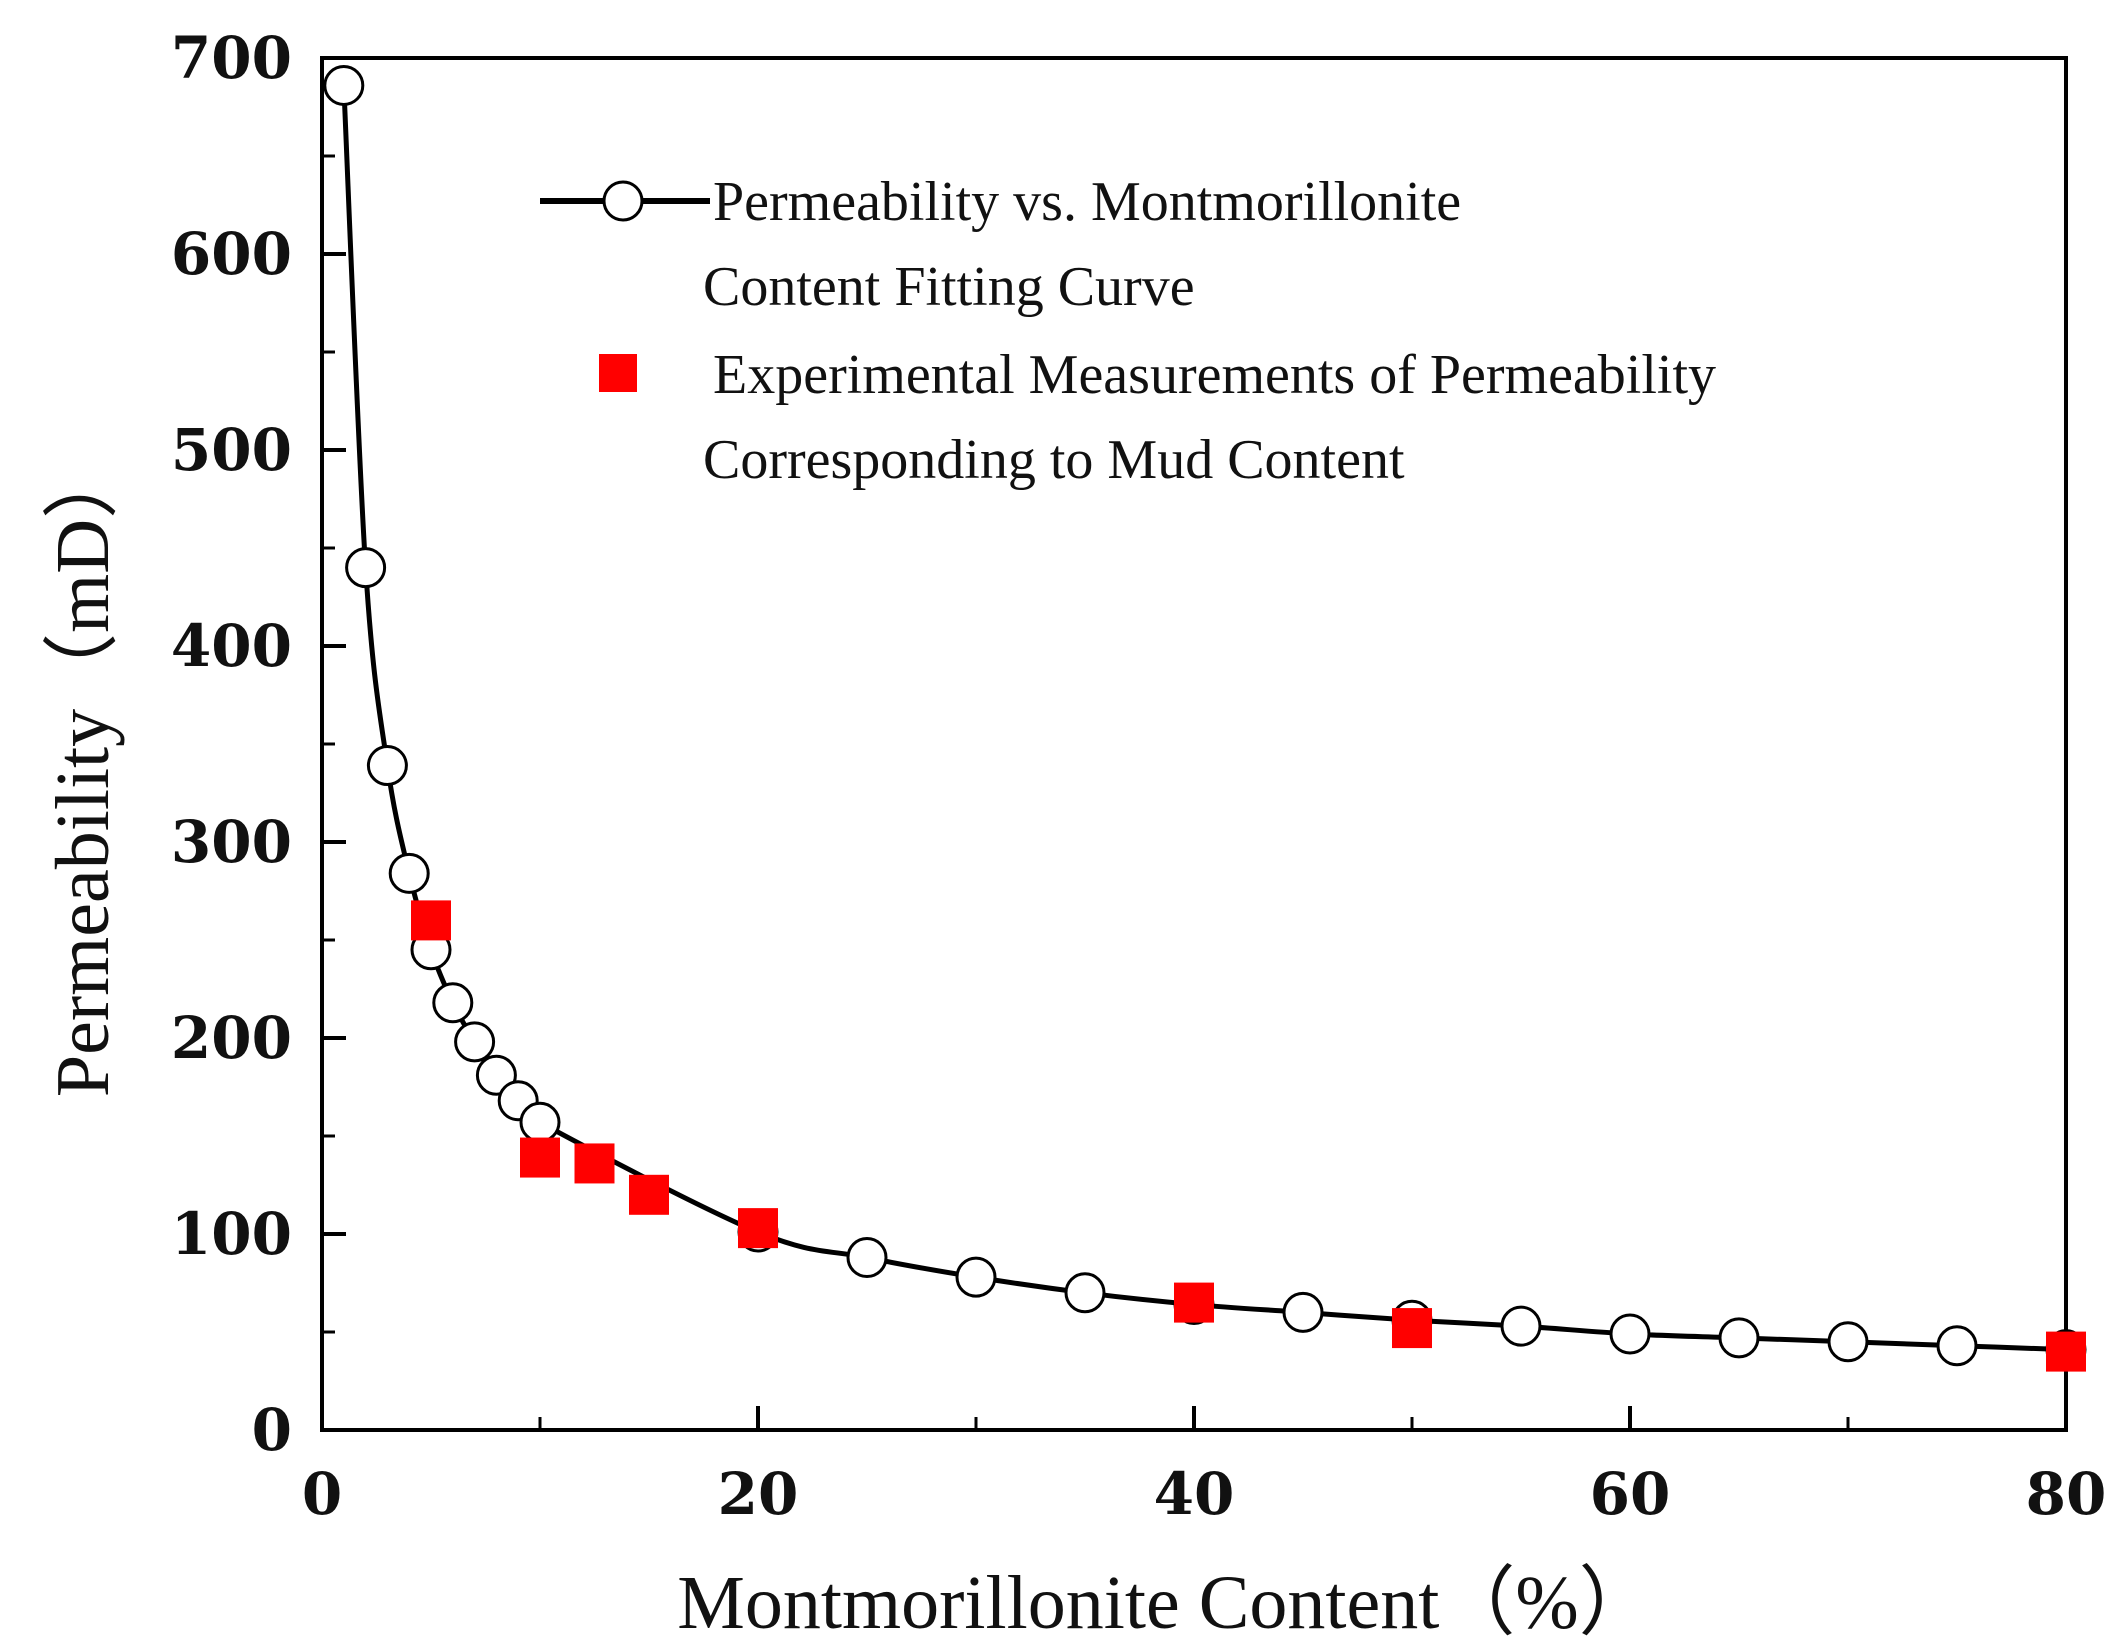  What do you see at coordinates (231, 1038) in the screenshot?
I see `y-tick-label: 200` at bounding box center [231, 1038].